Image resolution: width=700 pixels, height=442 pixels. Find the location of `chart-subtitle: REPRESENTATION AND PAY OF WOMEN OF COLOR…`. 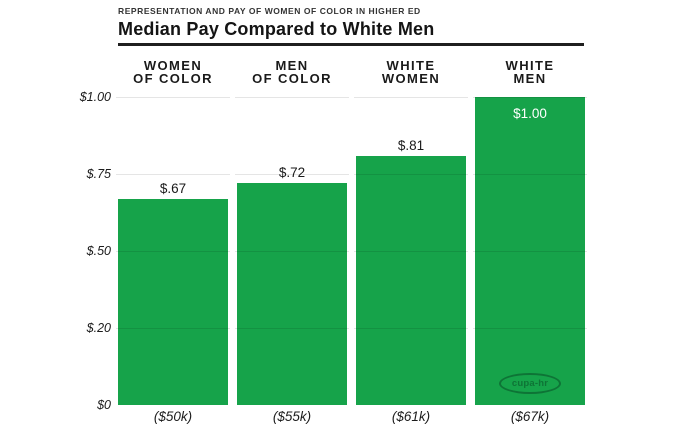

chart-subtitle: REPRESENTATION AND PAY OF WOMEN OF COLOR… is located at coordinates (269, 11).